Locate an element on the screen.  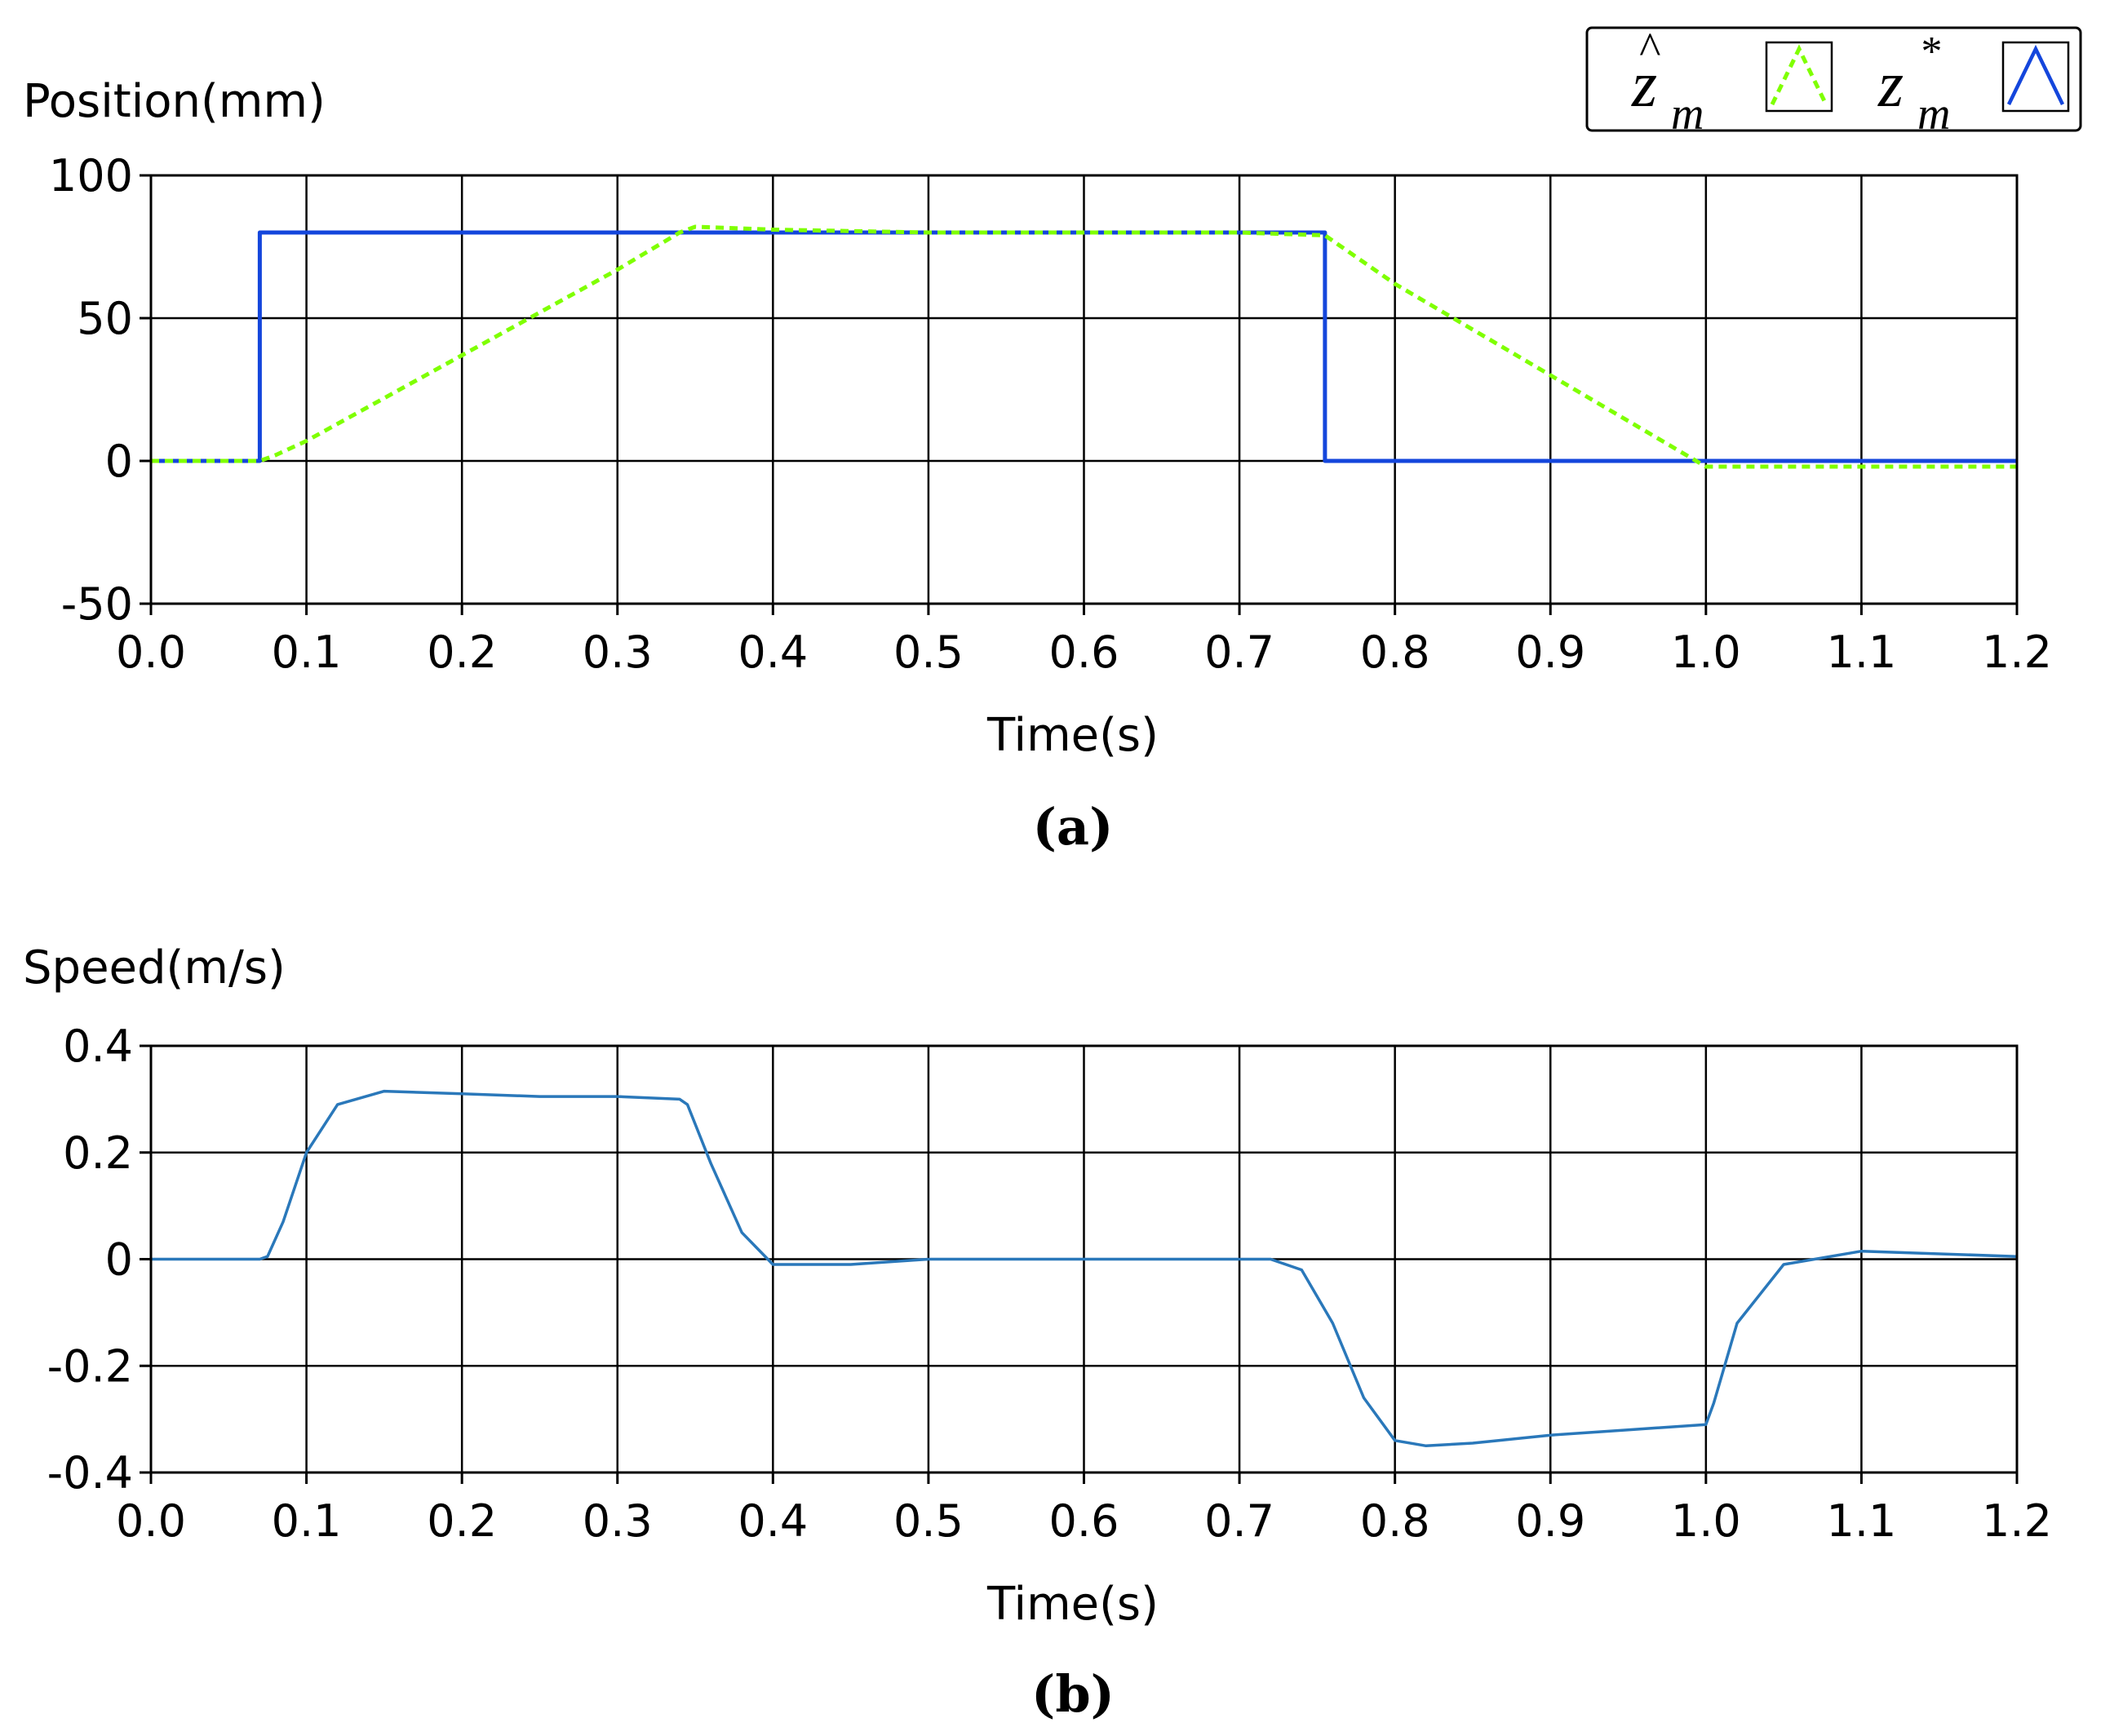
legend-symbol-accent: ^ is located at coordinates (1649, 49).